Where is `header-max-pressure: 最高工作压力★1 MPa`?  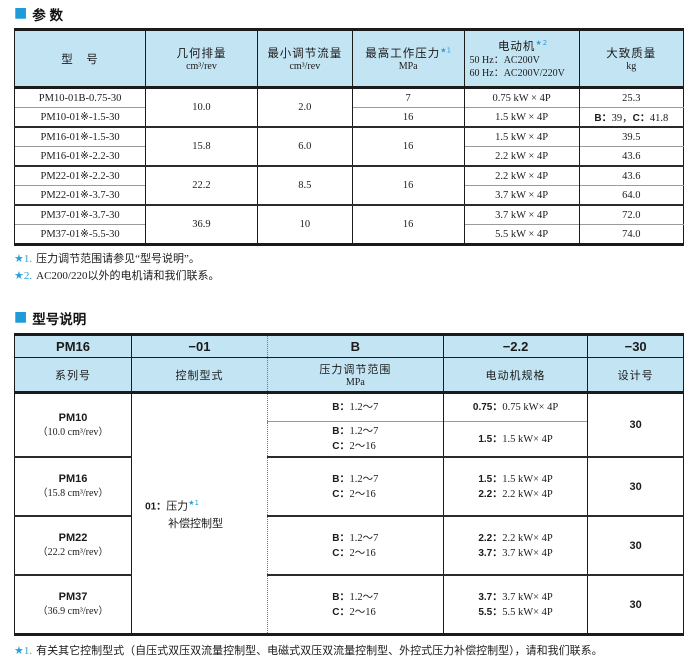
header-max-pressure: 最高工作压力★1 MPa is located at coordinates (408, 59).